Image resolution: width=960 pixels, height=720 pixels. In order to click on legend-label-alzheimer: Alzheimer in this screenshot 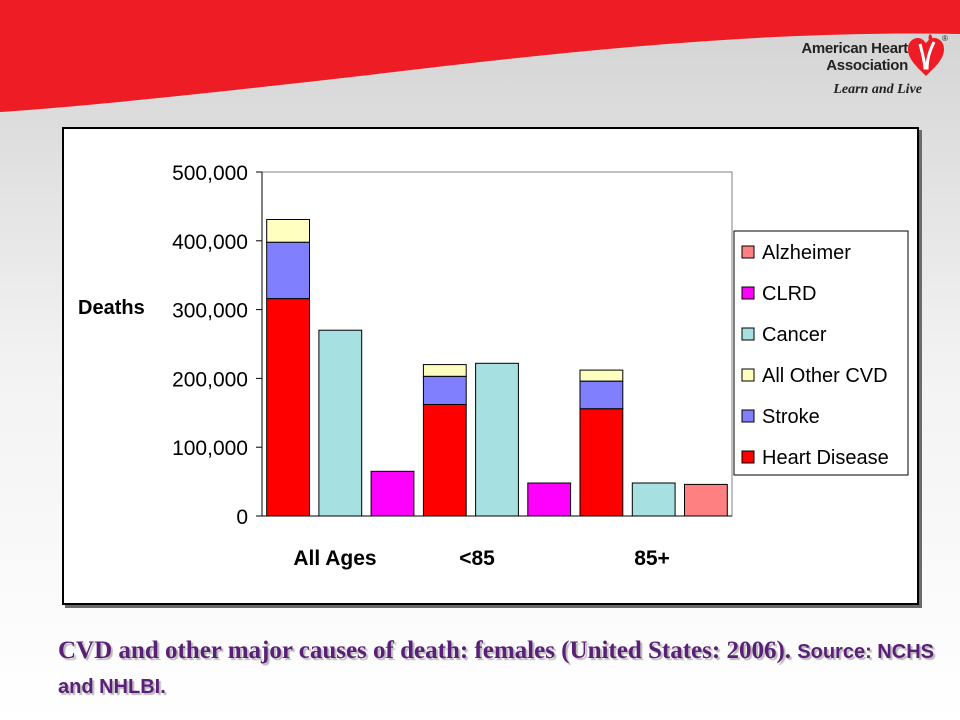, I will do `click(806, 253)`.